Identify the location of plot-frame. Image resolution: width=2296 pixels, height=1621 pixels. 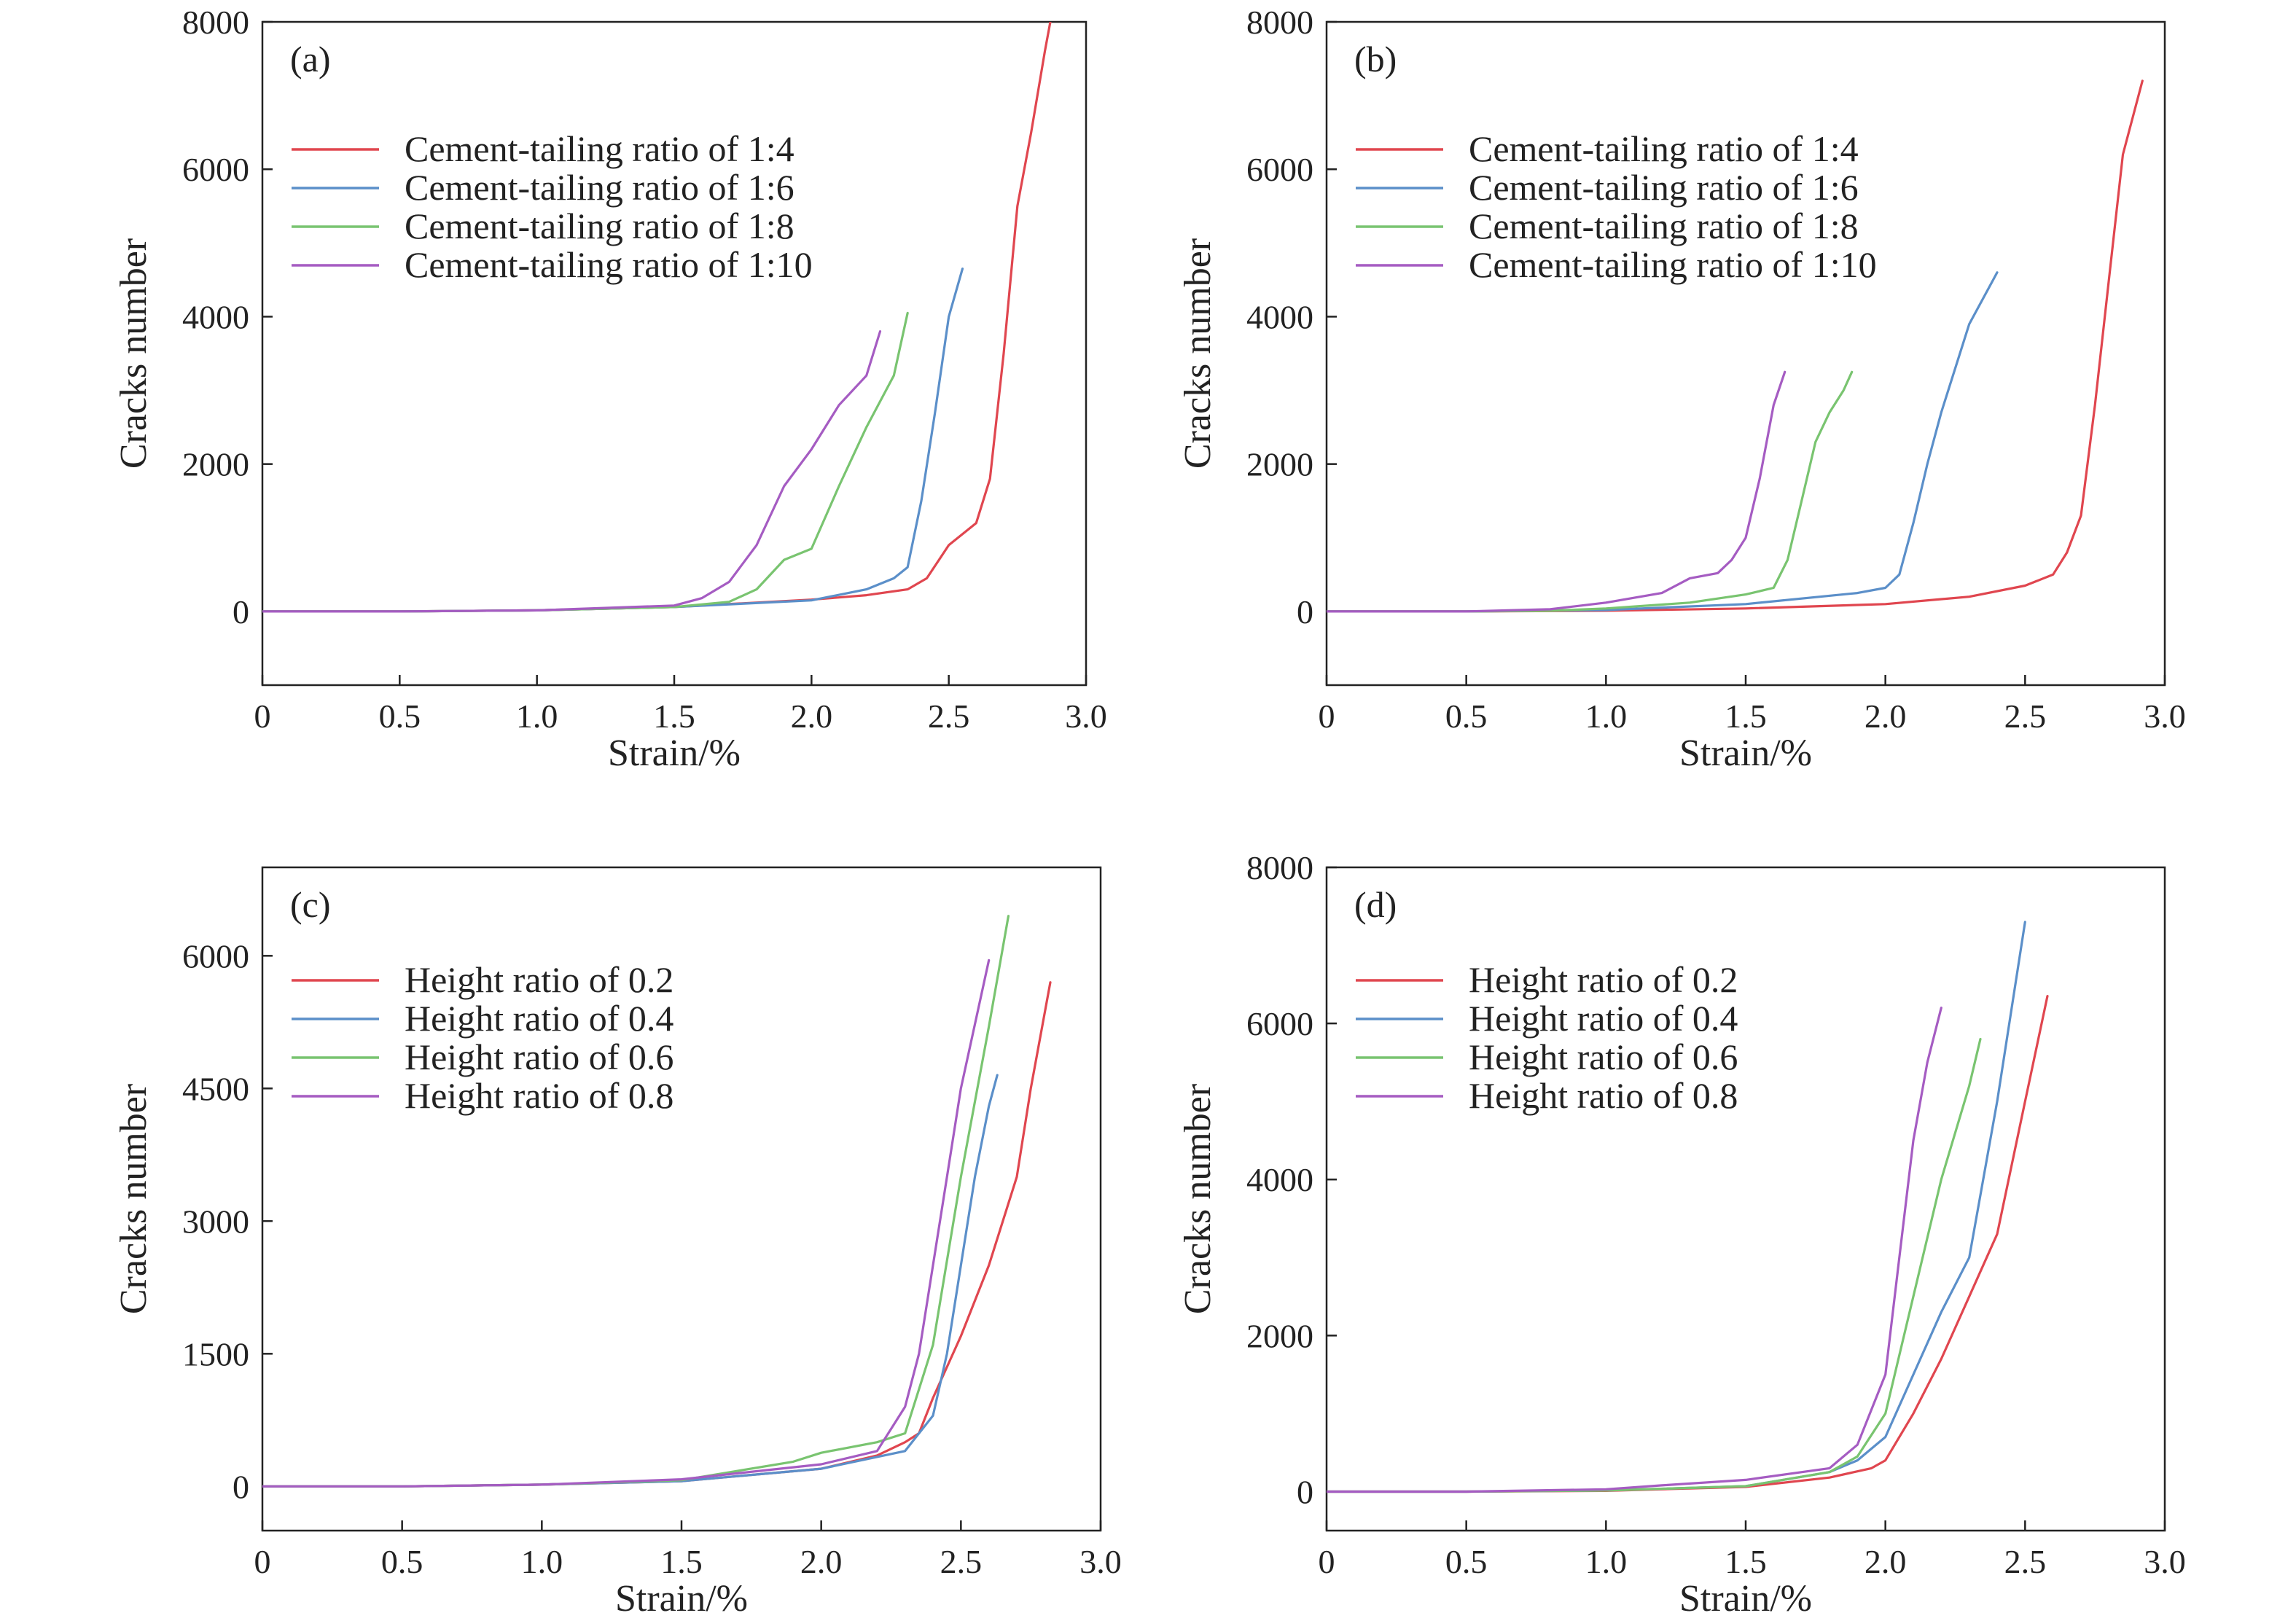
(675, 353).